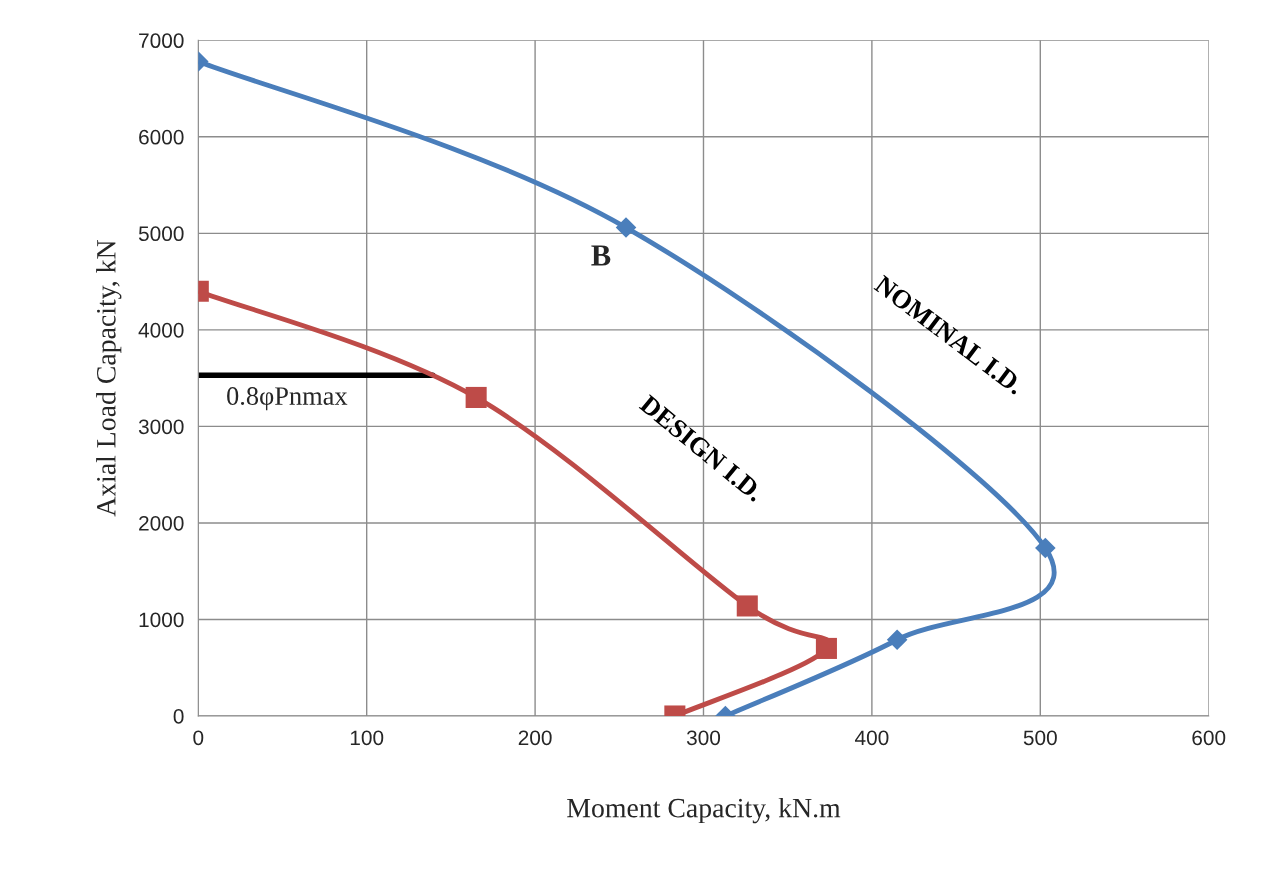  Describe the element at coordinates (535, 738) in the screenshot. I see `x-tick-label: 200` at that location.